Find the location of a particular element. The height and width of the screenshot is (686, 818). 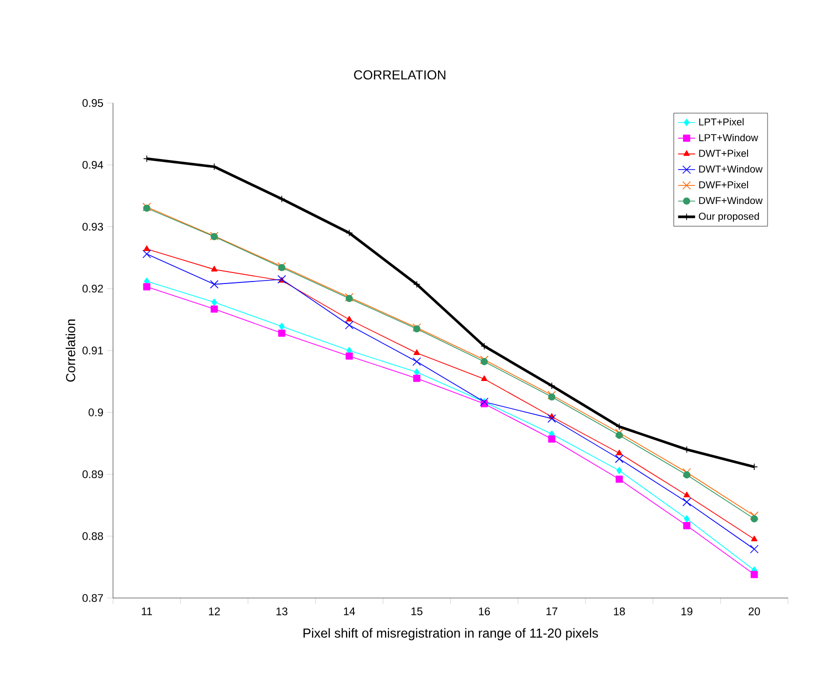

y-tick-label: 0.91 is located at coordinates (92, 350).